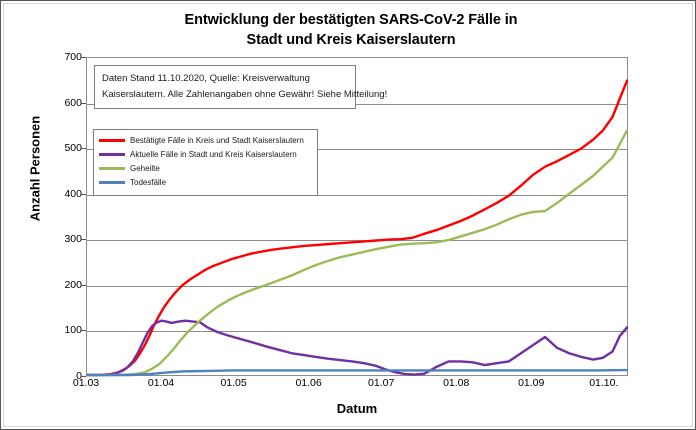 The height and width of the screenshot is (430, 696). I want to click on legend-label-3: Todesfälle, so click(148, 182).